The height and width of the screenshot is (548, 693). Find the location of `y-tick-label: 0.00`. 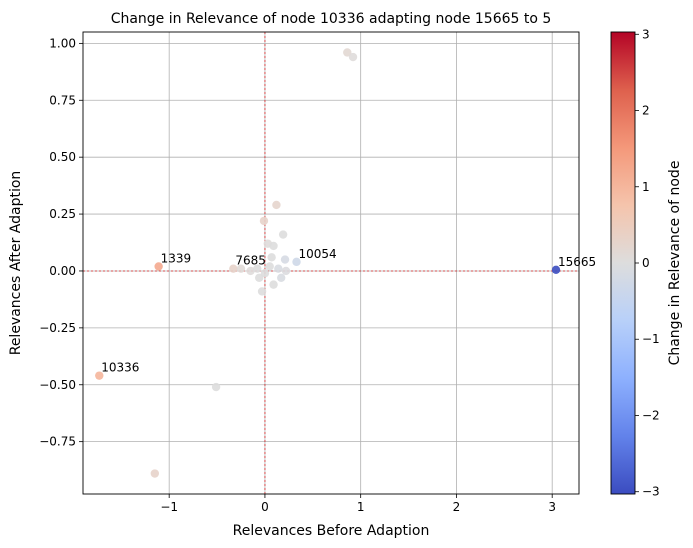

y-tick-label: 0.00 is located at coordinates (62, 271).